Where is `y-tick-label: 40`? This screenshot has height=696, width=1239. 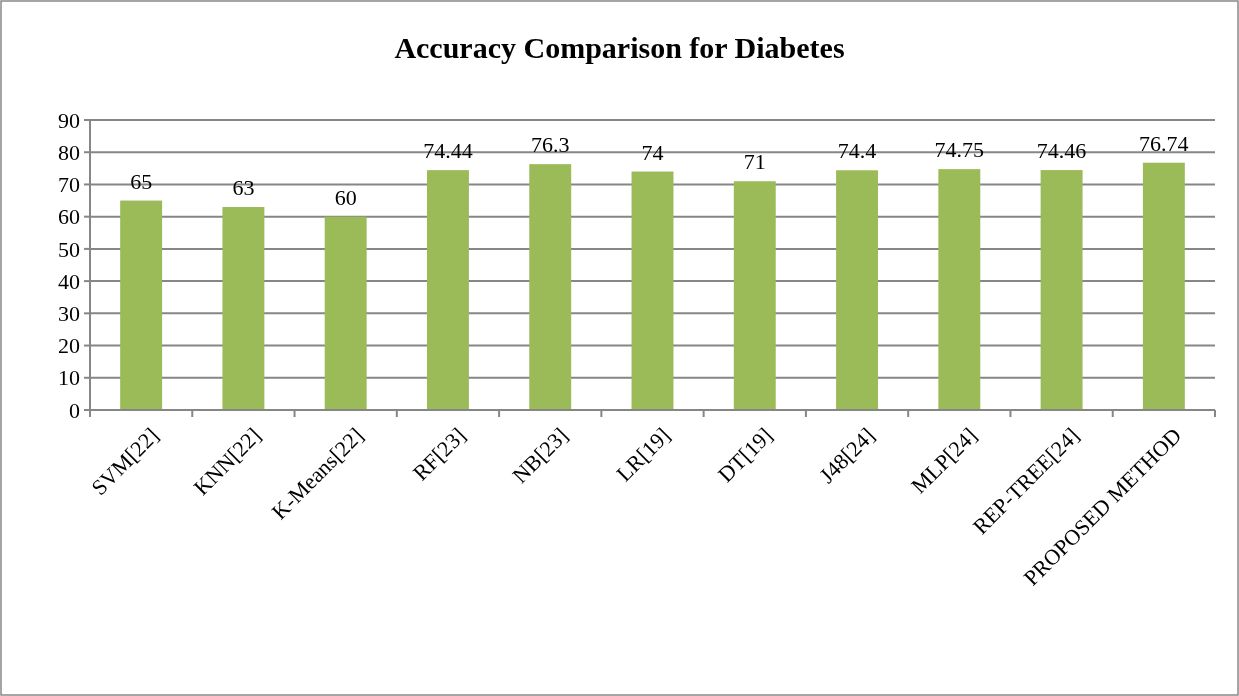 y-tick-label: 40 is located at coordinates (69, 281).